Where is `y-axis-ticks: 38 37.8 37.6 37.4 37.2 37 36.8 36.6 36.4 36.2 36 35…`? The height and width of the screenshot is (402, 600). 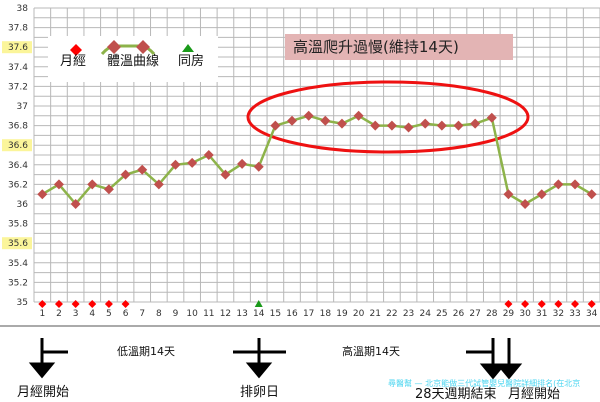
y-axis-ticks: 38 37.8 37.6 37.4 37.2 37 36.8 36.6 36.4 36.2 36 35… is located at coordinates (17, 156).